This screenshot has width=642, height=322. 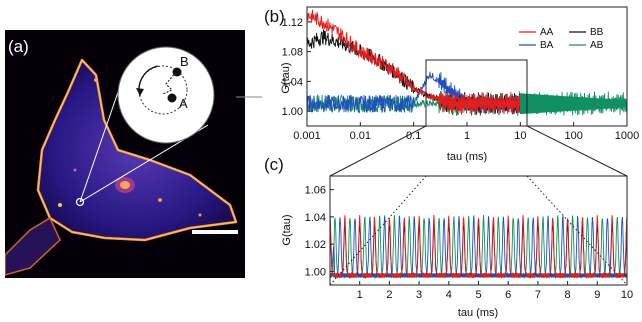 What do you see at coordinates (315, 218) in the screenshot?
I see `y-tick-label-c: 1.04` at bounding box center [315, 218].